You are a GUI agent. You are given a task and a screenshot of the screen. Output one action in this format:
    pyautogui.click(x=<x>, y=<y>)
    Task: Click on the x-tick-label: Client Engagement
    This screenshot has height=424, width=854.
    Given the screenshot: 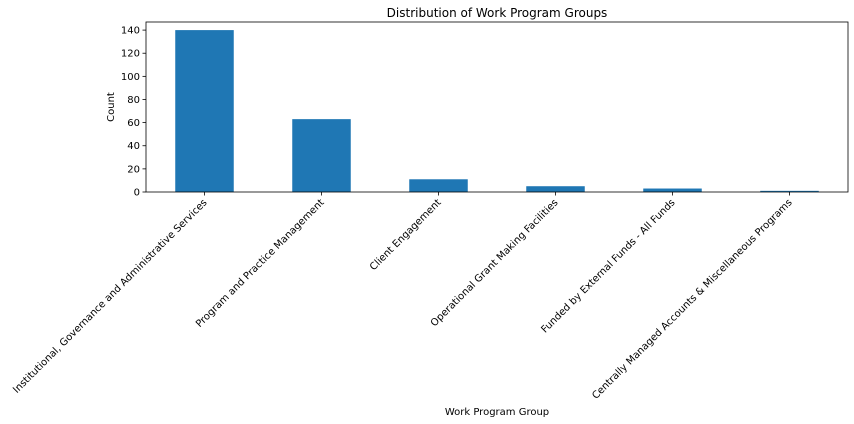 What is the action you would take?
    pyautogui.click(x=406, y=235)
    